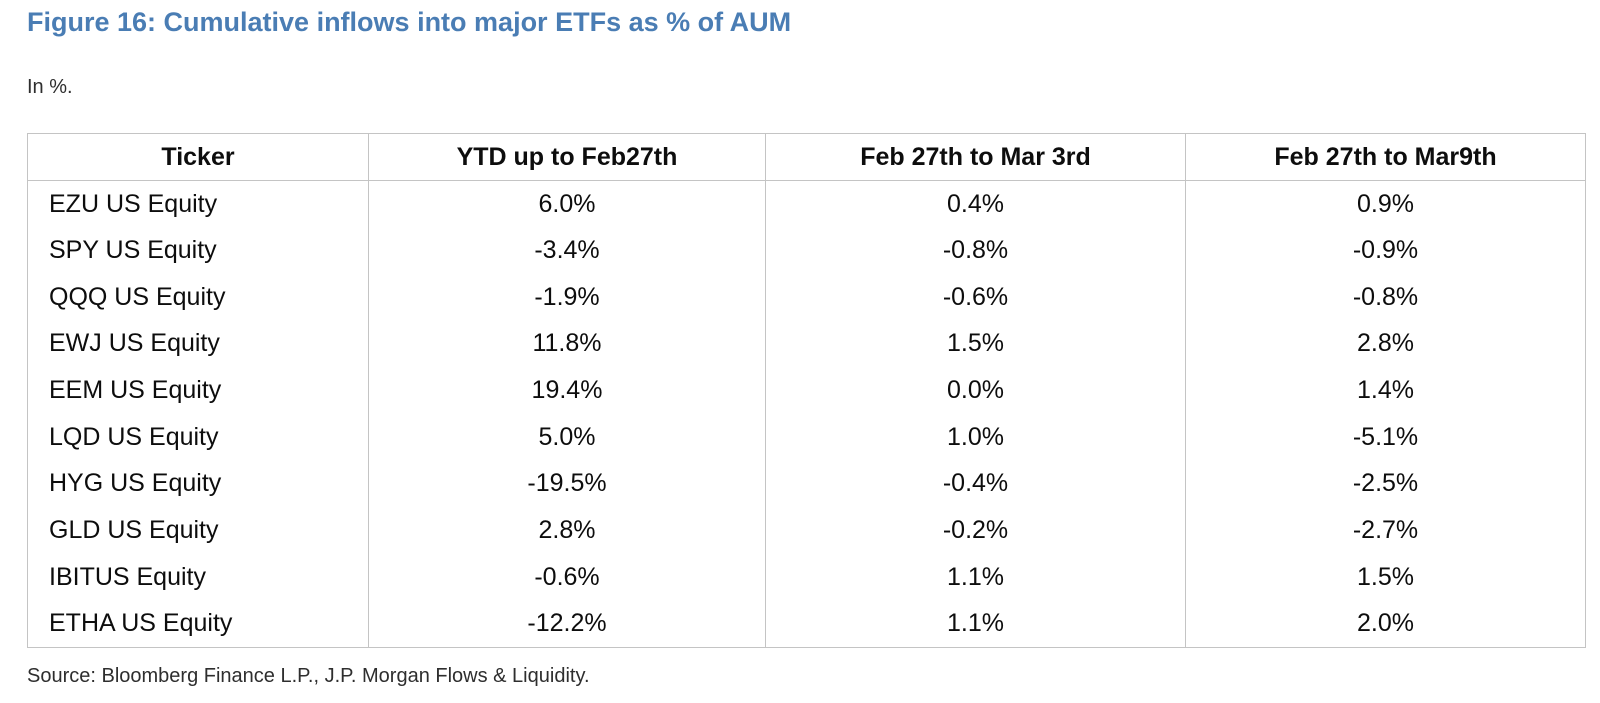 The height and width of the screenshot is (703, 1600). Describe the element at coordinates (198, 530) in the screenshot. I see `ticker-cell: GLD US Equity` at that location.